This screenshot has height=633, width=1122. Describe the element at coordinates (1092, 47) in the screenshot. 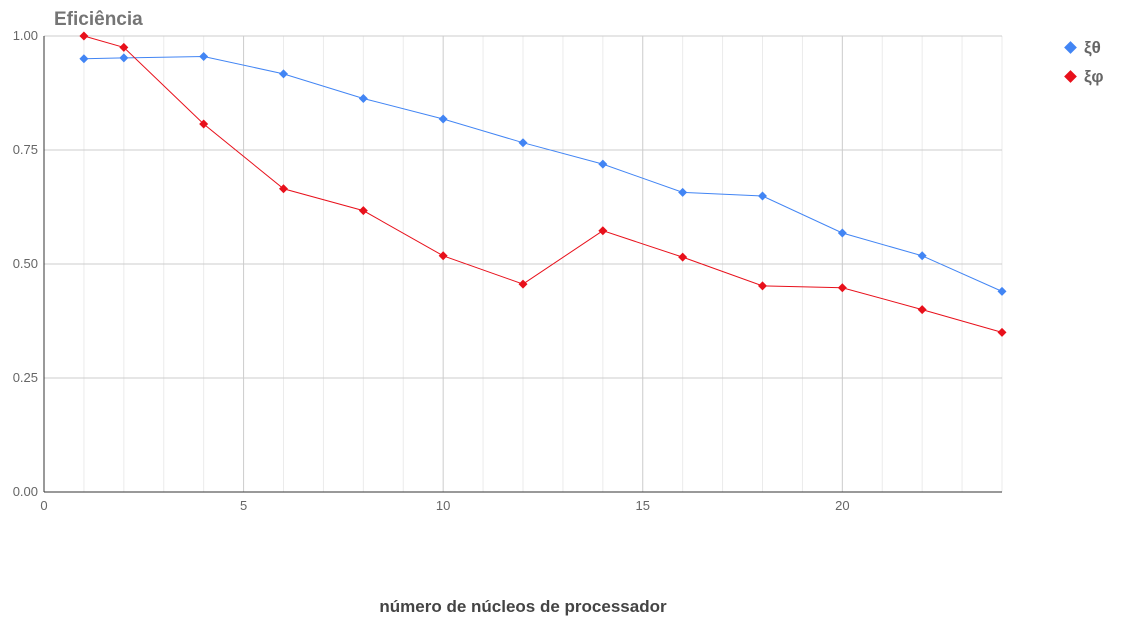

I see `legend-label-theta: ξθ` at that location.